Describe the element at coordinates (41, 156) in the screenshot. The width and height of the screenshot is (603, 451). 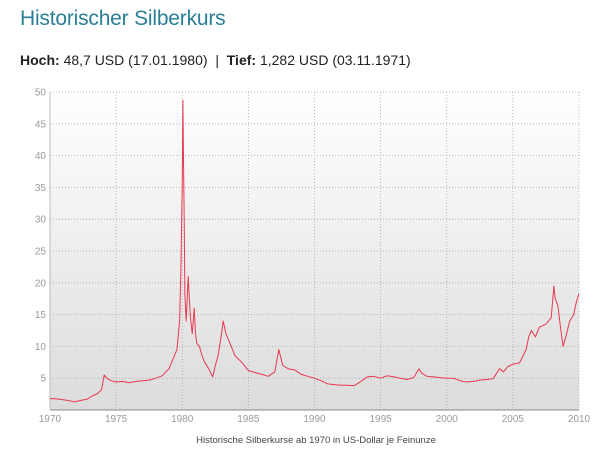
I see `y-tick-label: 40` at that location.